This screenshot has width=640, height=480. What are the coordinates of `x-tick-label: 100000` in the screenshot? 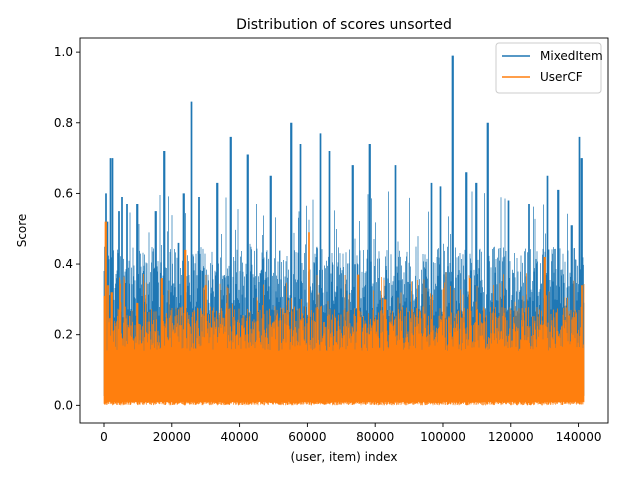 It's located at (443, 437).